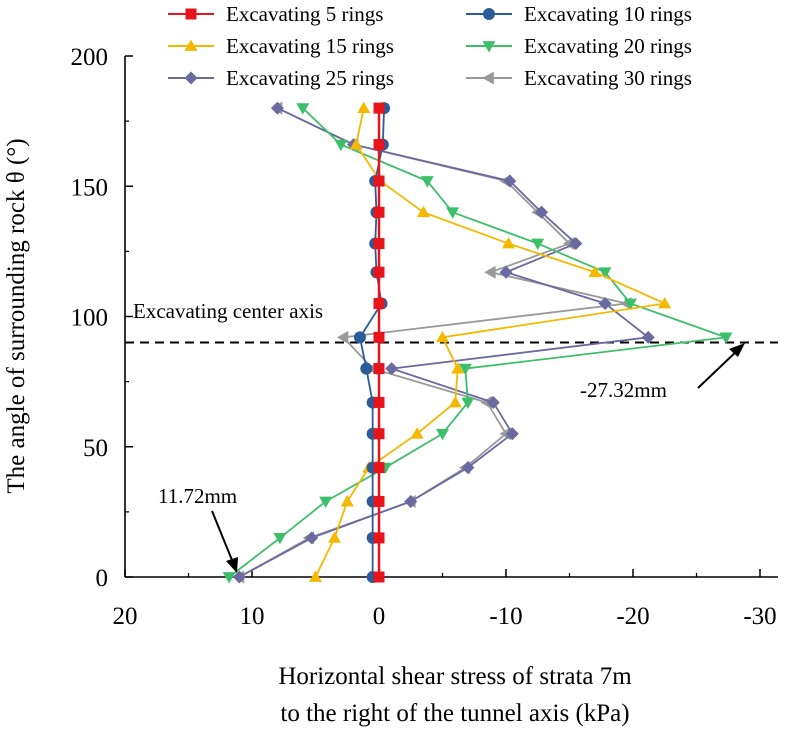  I want to click on legend-item: Excavating 5 rings, so click(275, 14).